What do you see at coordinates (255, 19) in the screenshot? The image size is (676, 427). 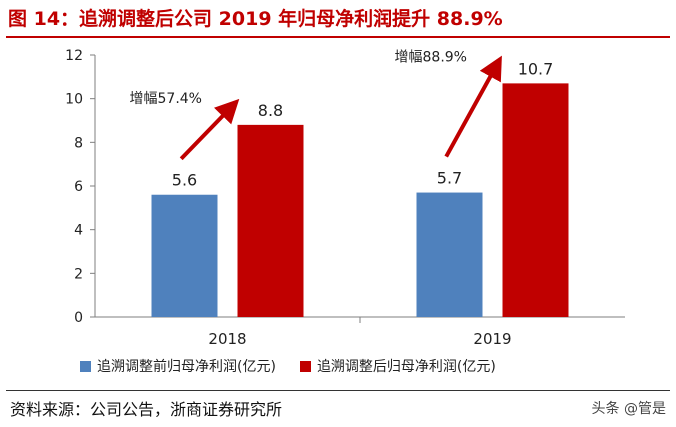 I see `figure-title: 图 14：追溯调整后公司 2019 年归母净利润提升 88.9%` at bounding box center [255, 19].